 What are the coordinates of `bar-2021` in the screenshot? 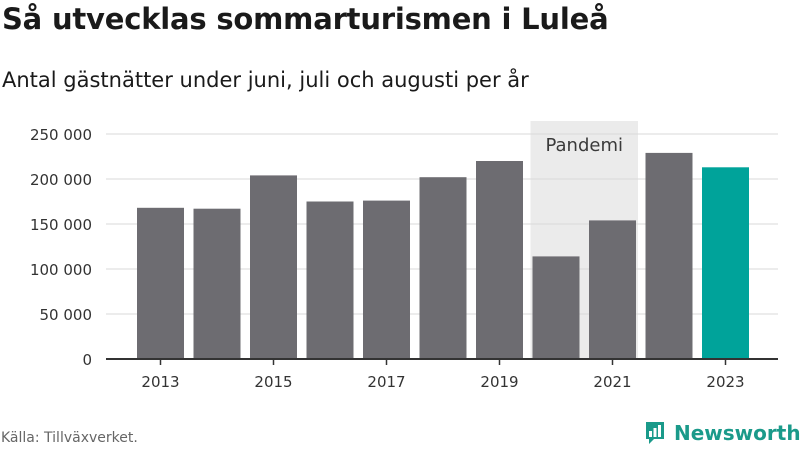 It's located at (612, 289).